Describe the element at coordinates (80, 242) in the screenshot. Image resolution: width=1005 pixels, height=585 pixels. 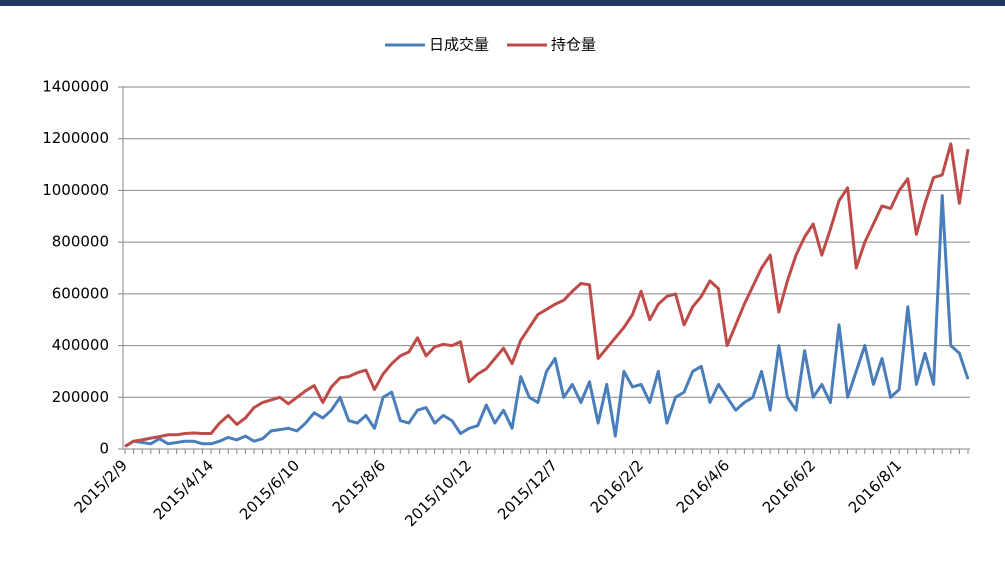
I see `y-tick-label: 800000` at that location.